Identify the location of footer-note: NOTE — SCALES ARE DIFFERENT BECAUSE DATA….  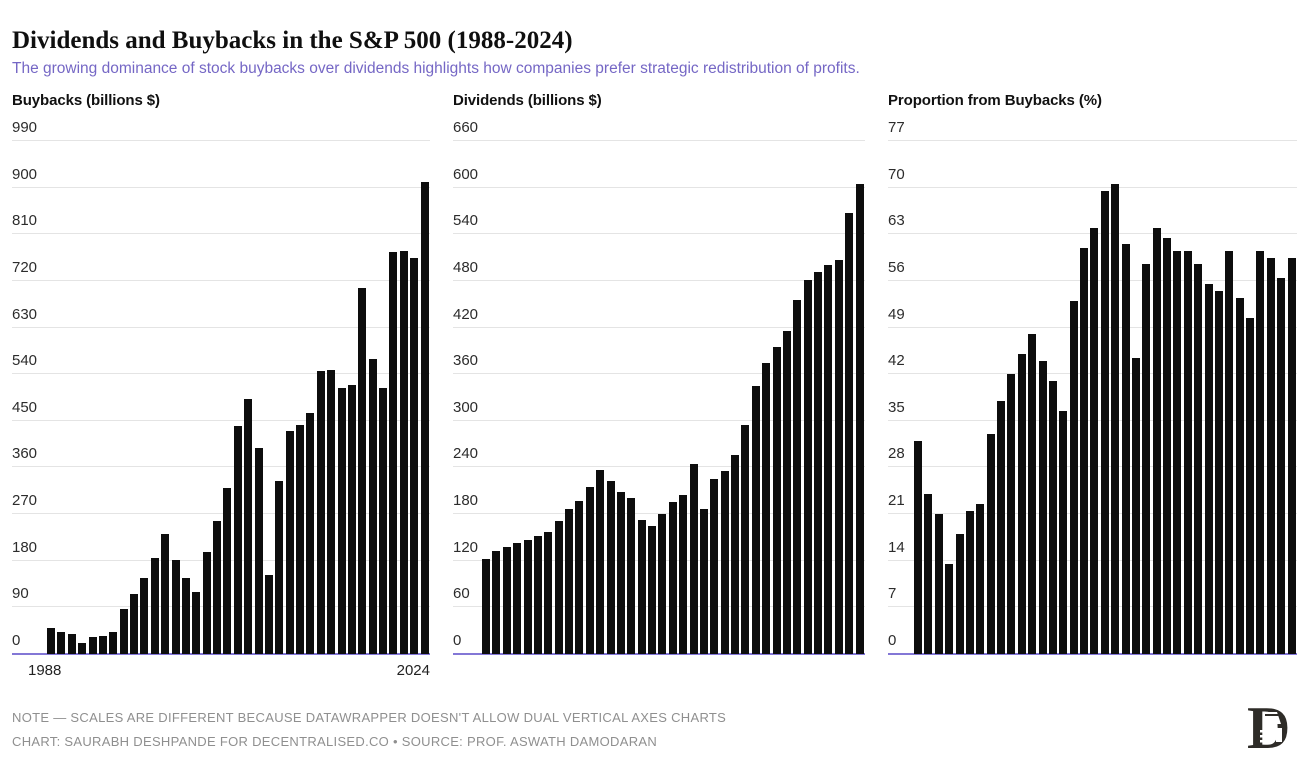
(369, 717).